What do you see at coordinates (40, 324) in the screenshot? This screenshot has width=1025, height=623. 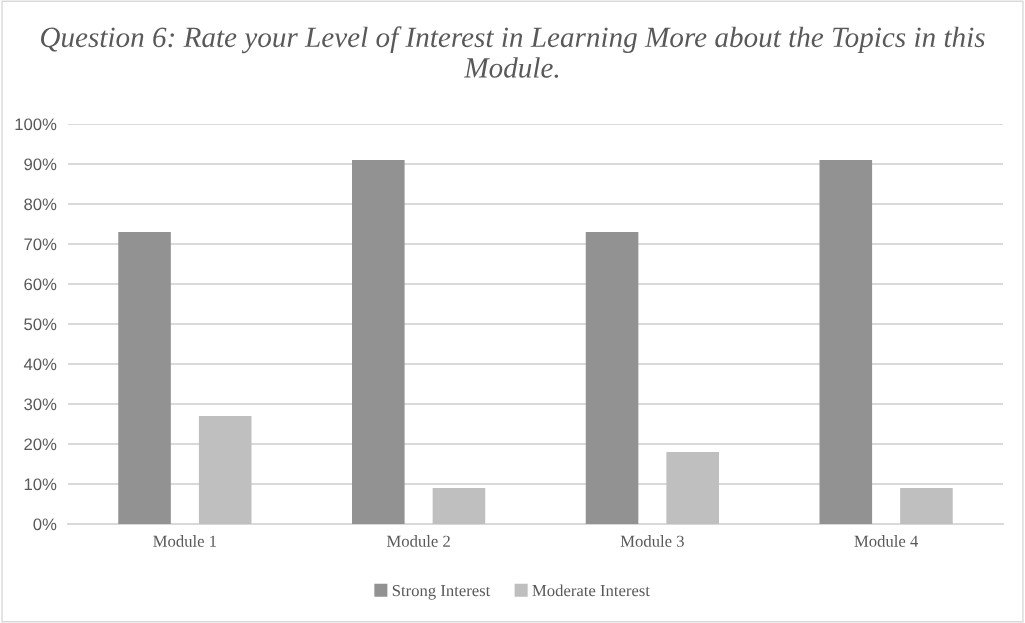 I see `y-tick-label: 50%` at bounding box center [40, 324].